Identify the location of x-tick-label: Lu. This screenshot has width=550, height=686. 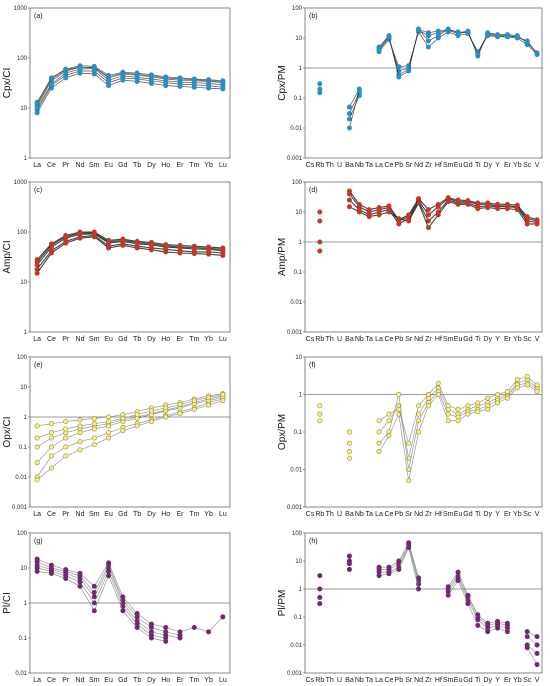
(223, 339).